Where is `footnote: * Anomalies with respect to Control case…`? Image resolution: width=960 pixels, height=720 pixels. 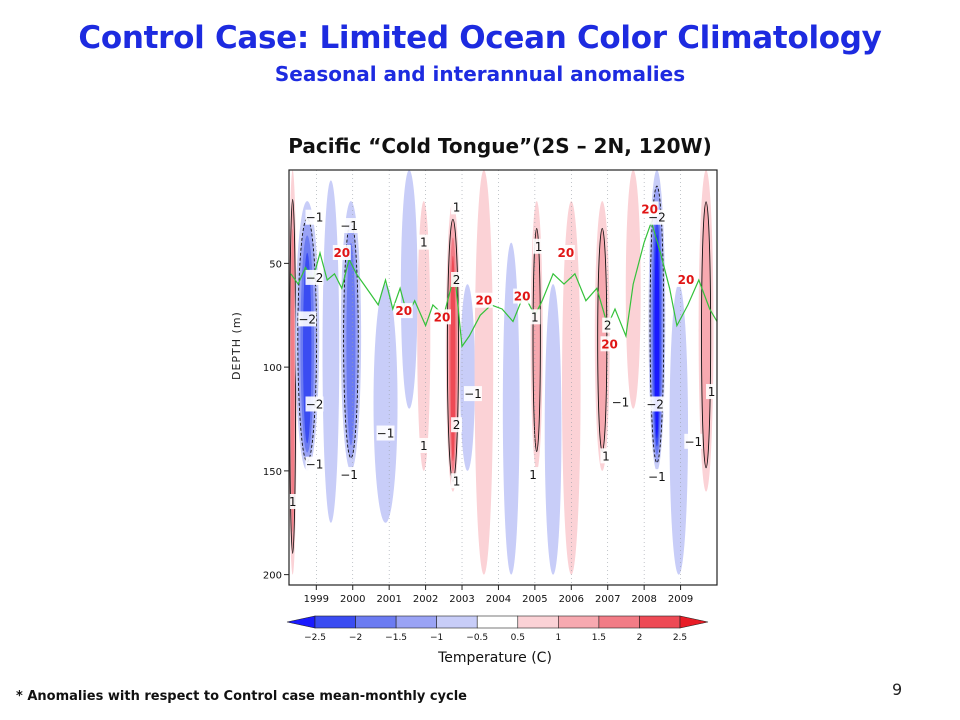 footnote: * Anomalies with respect to Control case… is located at coordinates (241, 696).